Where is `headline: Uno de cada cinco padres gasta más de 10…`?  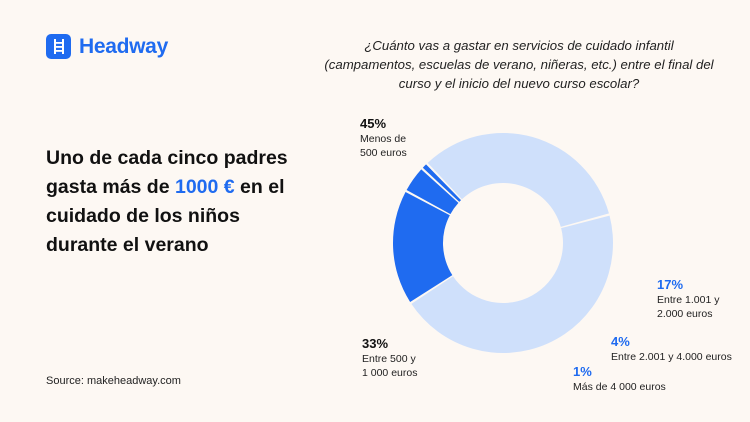
headline: Uno de cada cinco padres gasta más de 10… is located at coordinates (176, 202).